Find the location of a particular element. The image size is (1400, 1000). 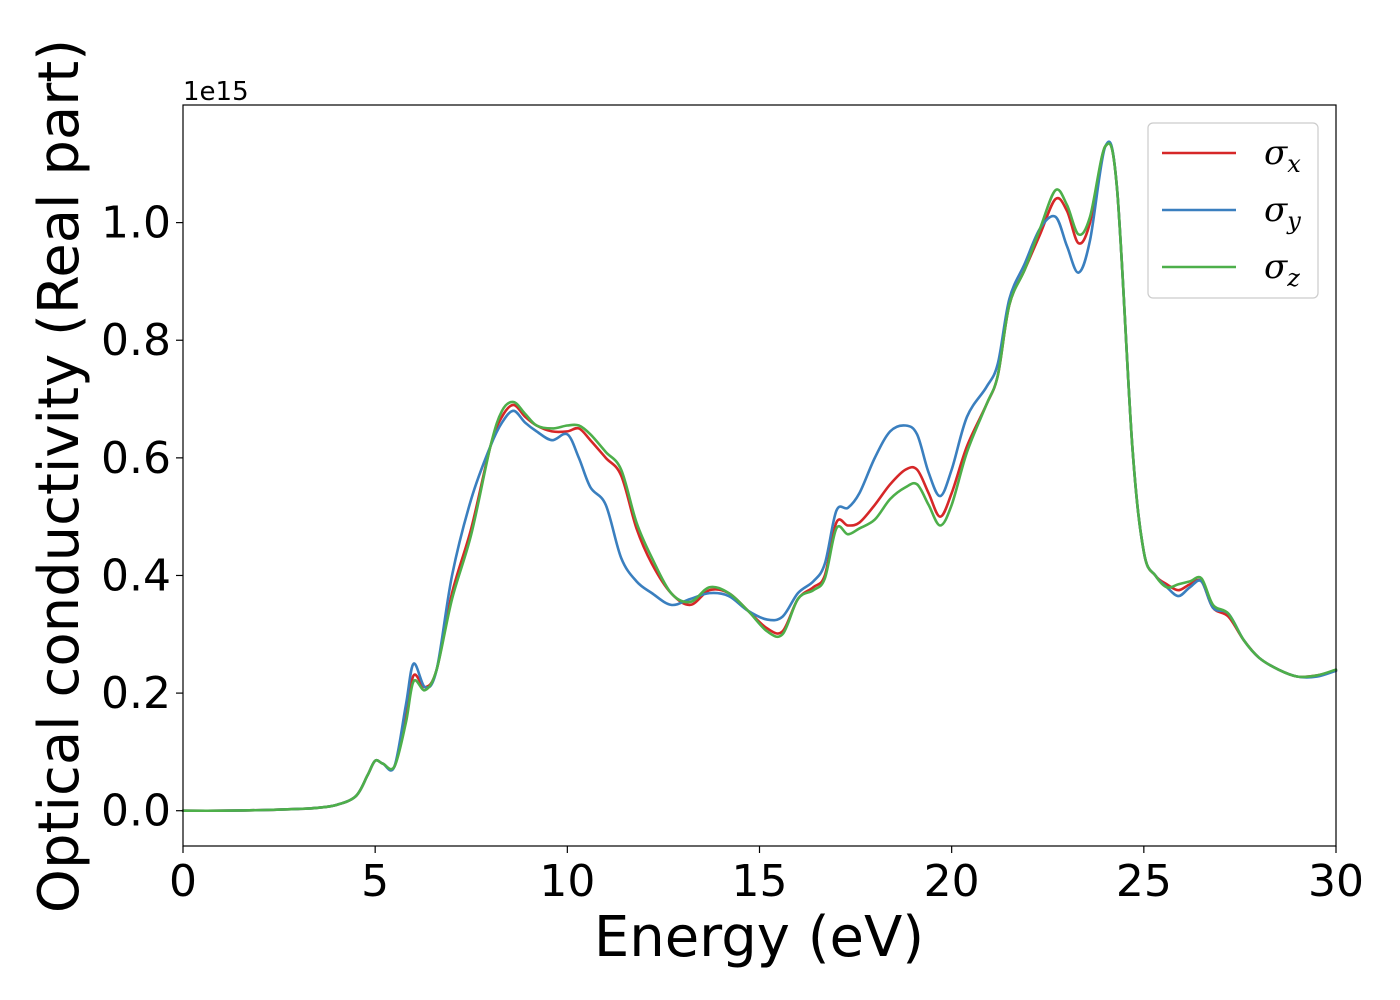

y-tick-label: 0.2 is located at coordinates (136, 693).